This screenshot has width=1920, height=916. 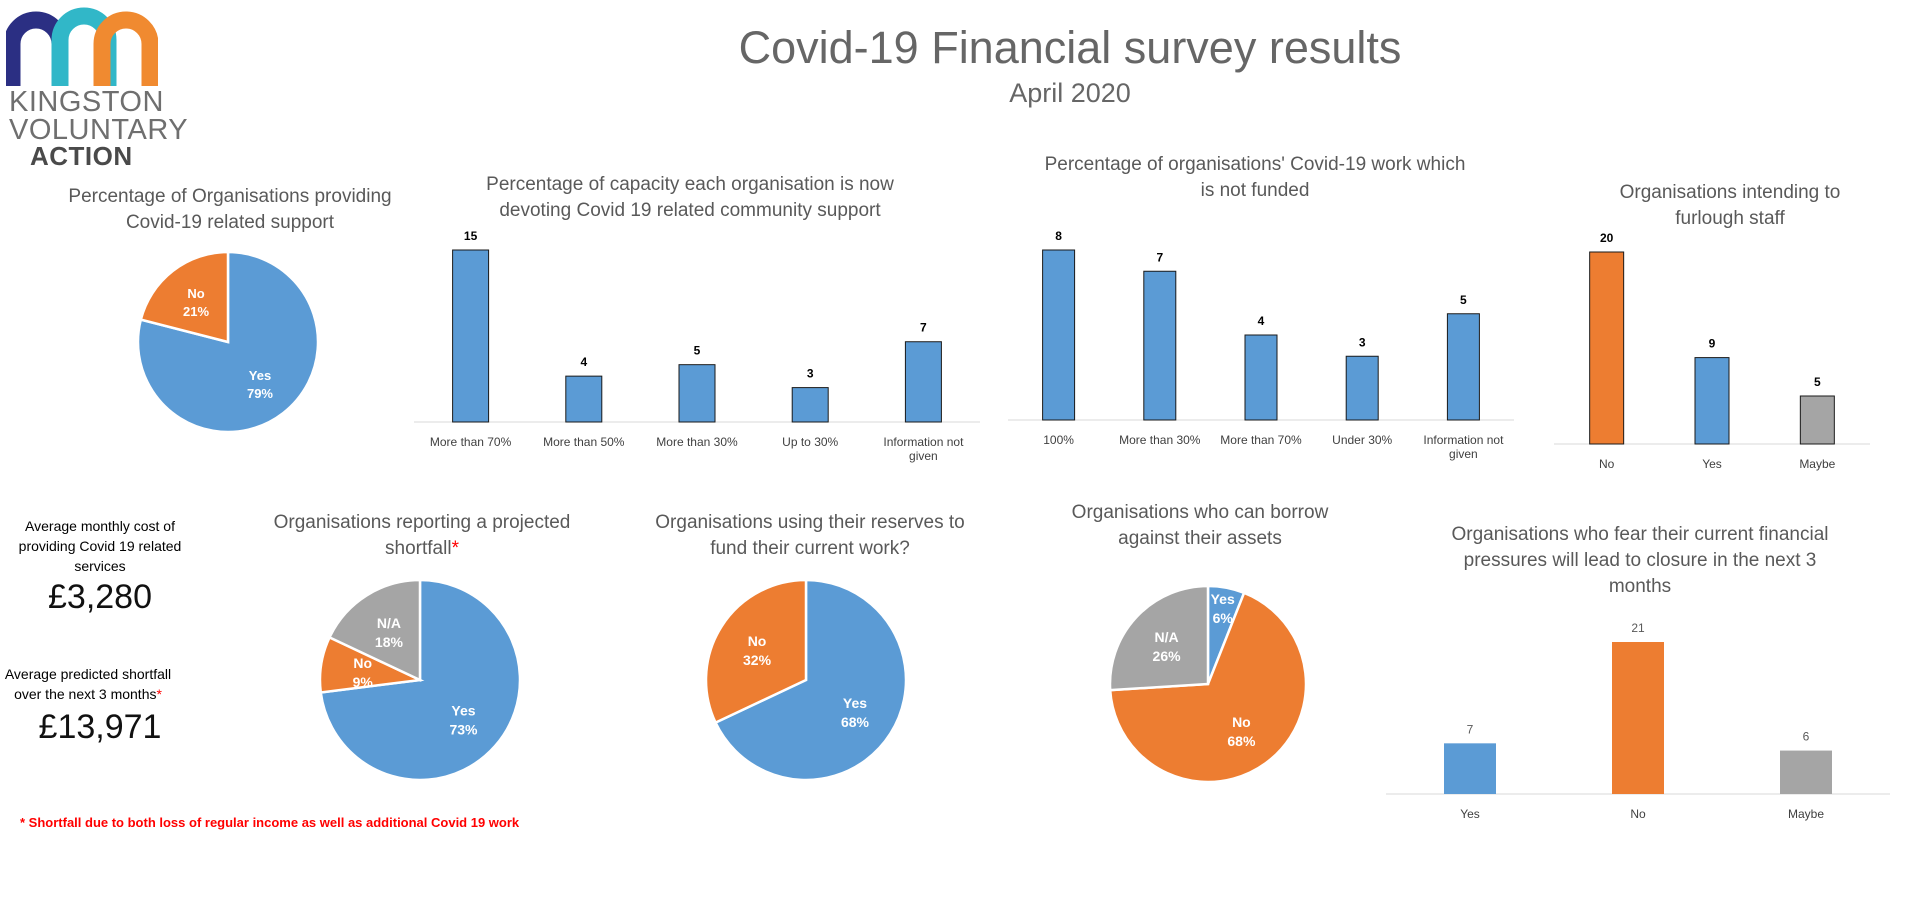 I want to click on pie-value-no: 32%, so click(x=757, y=660).